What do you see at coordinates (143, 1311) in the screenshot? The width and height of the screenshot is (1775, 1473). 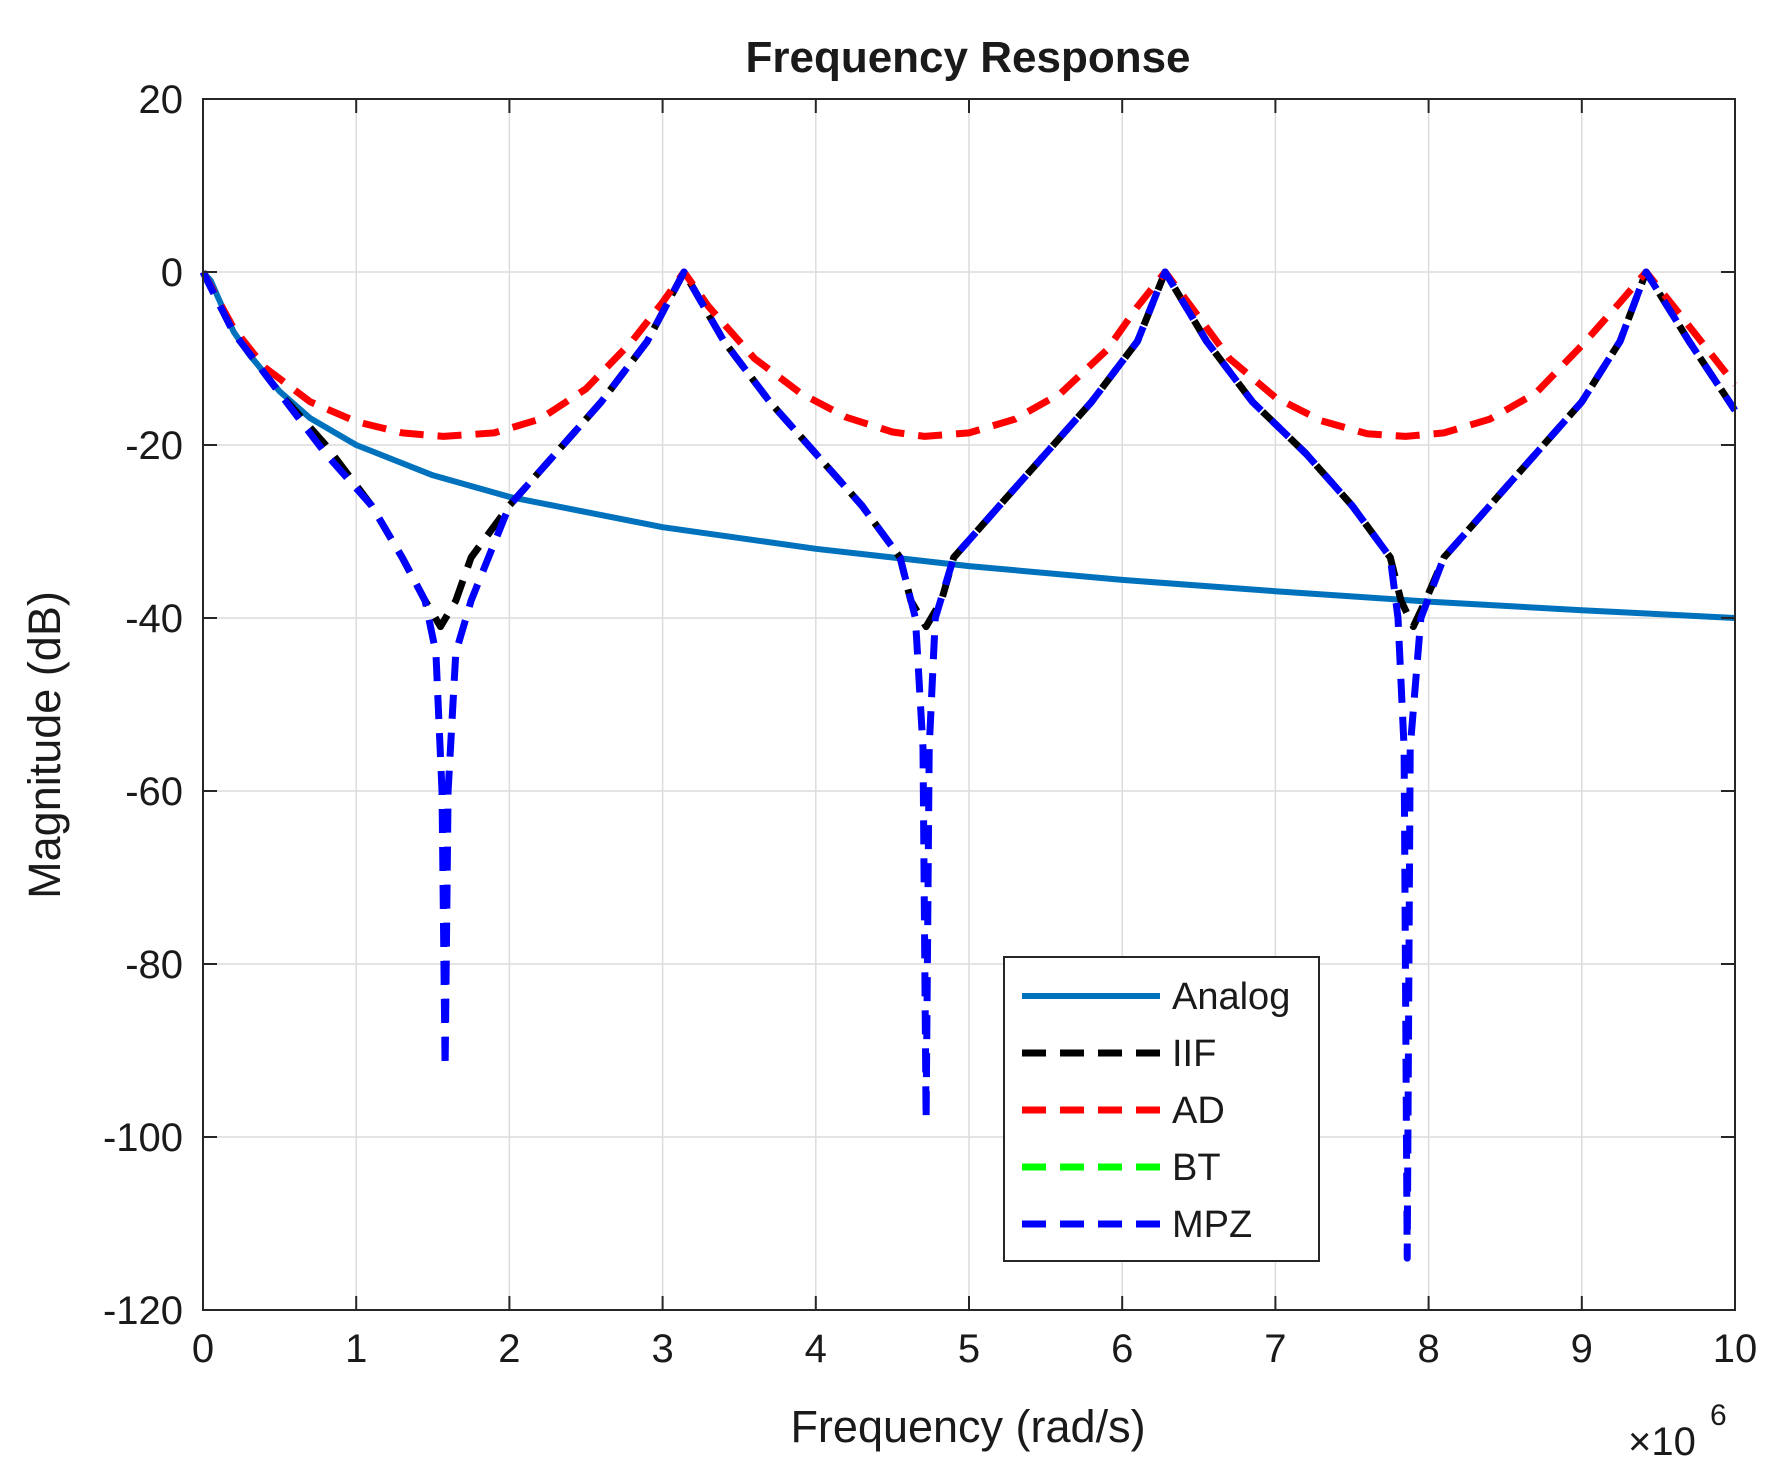 I see `y-tick-label: -120` at bounding box center [143, 1311].